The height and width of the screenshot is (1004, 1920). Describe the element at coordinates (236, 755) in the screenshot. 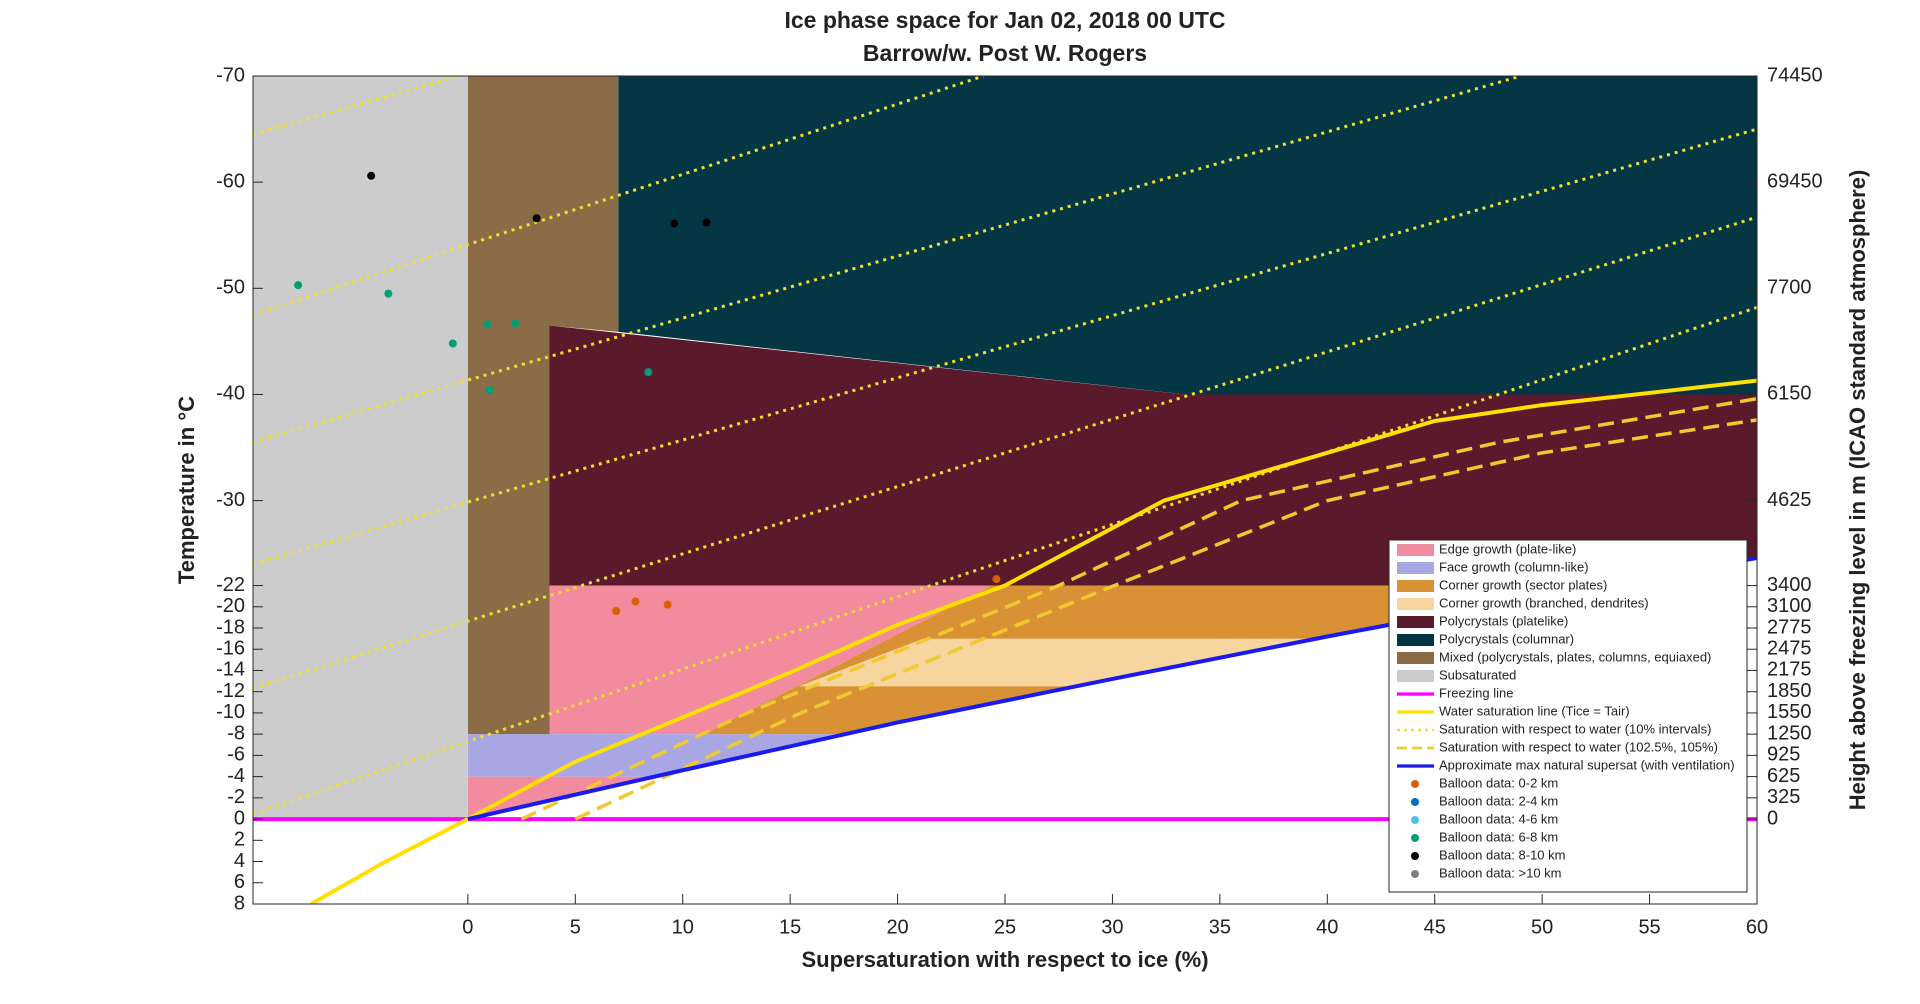

I see `y-tick-label: -6` at that location.